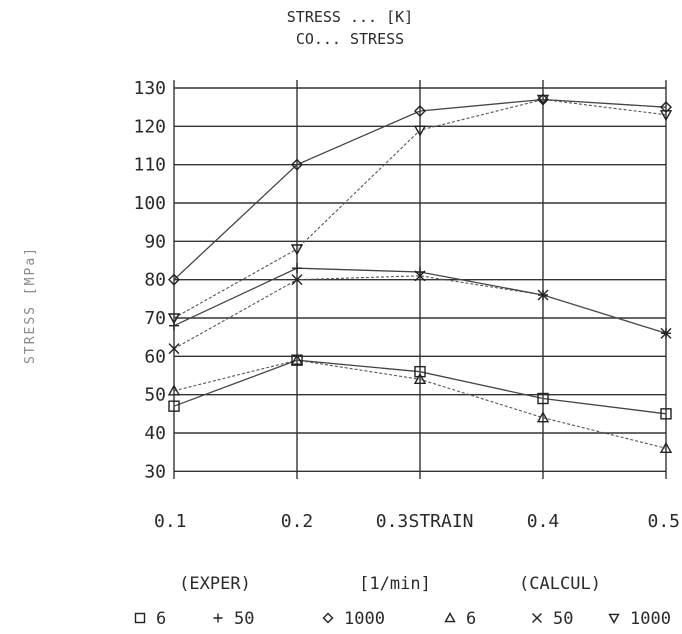  What do you see at coordinates (402, 601) in the screenshot?
I see `legend: (EXPER) [1/min] (CALCUL) 6 50 1000 6 50 1000` at bounding box center [402, 601].